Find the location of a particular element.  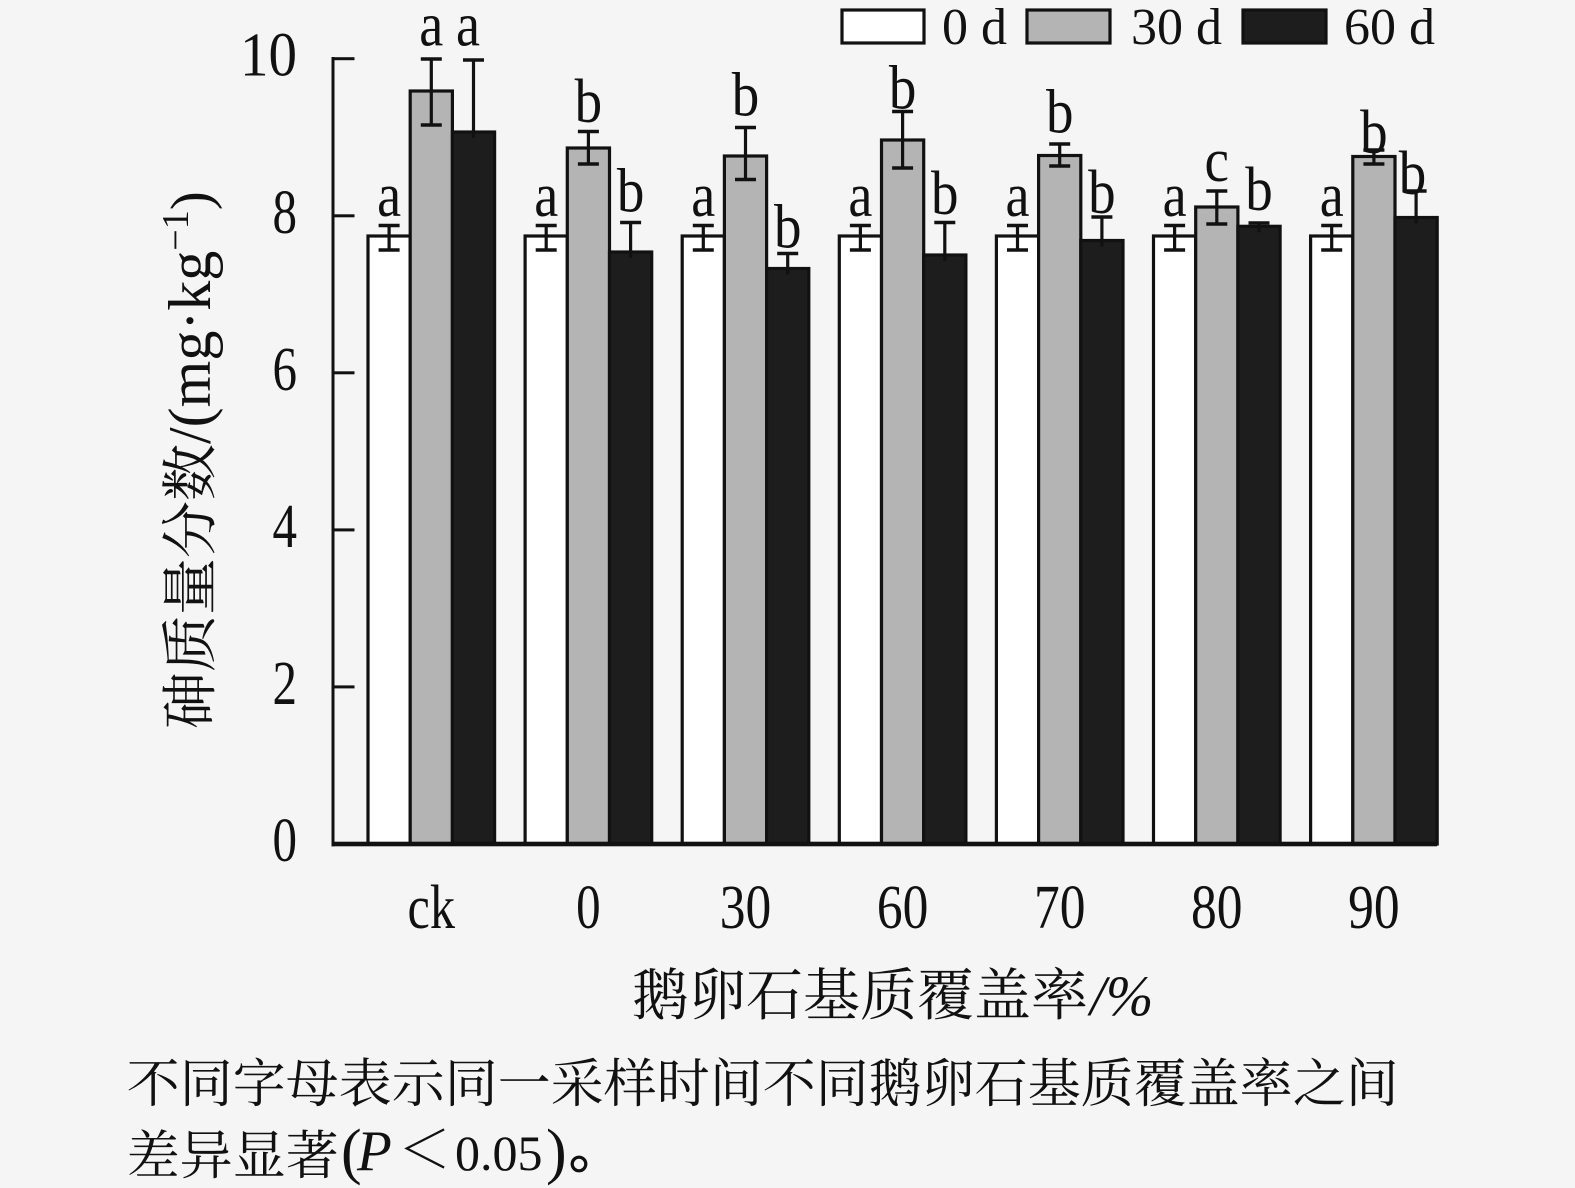

svg-text: 10 is located at coordinates (268, 56).